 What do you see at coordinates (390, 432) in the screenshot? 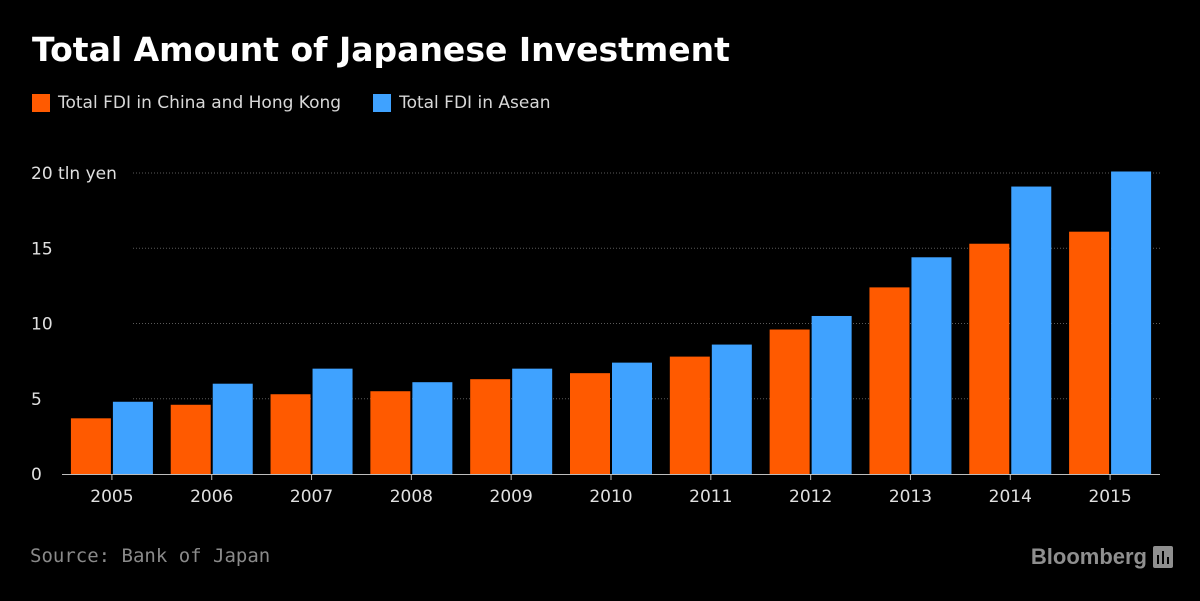
I see `bar-china-2008` at bounding box center [390, 432].